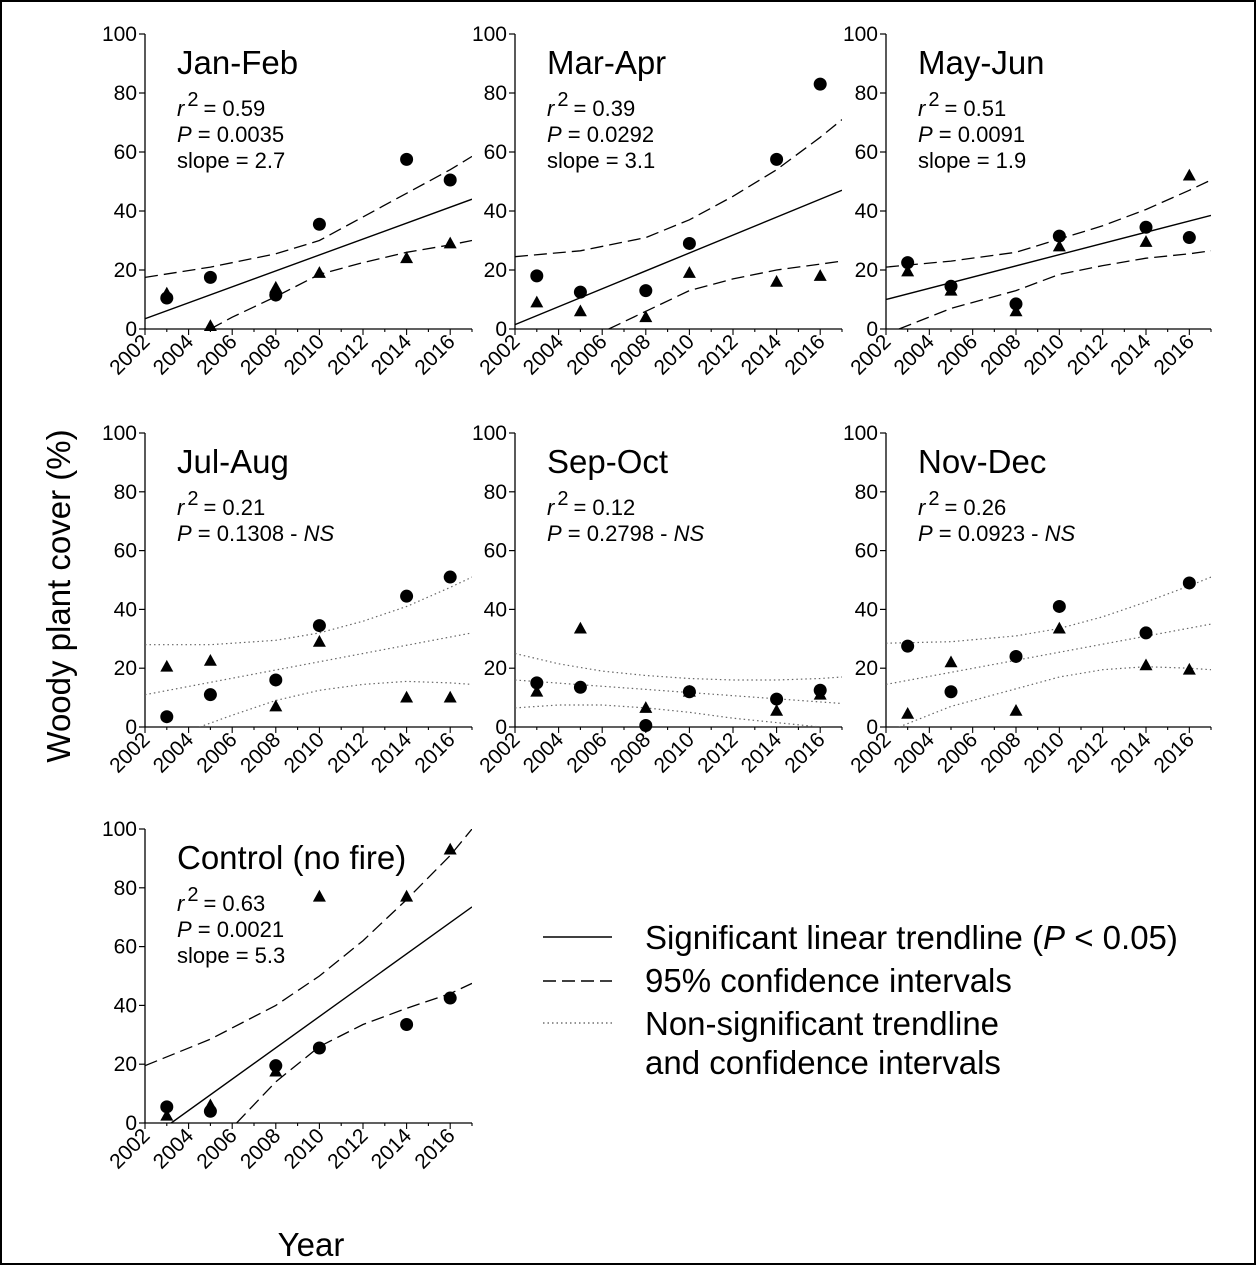  Describe the element at coordinates (607, 461) in the screenshot. I see `panel-title: Sep-Oct` at that location.